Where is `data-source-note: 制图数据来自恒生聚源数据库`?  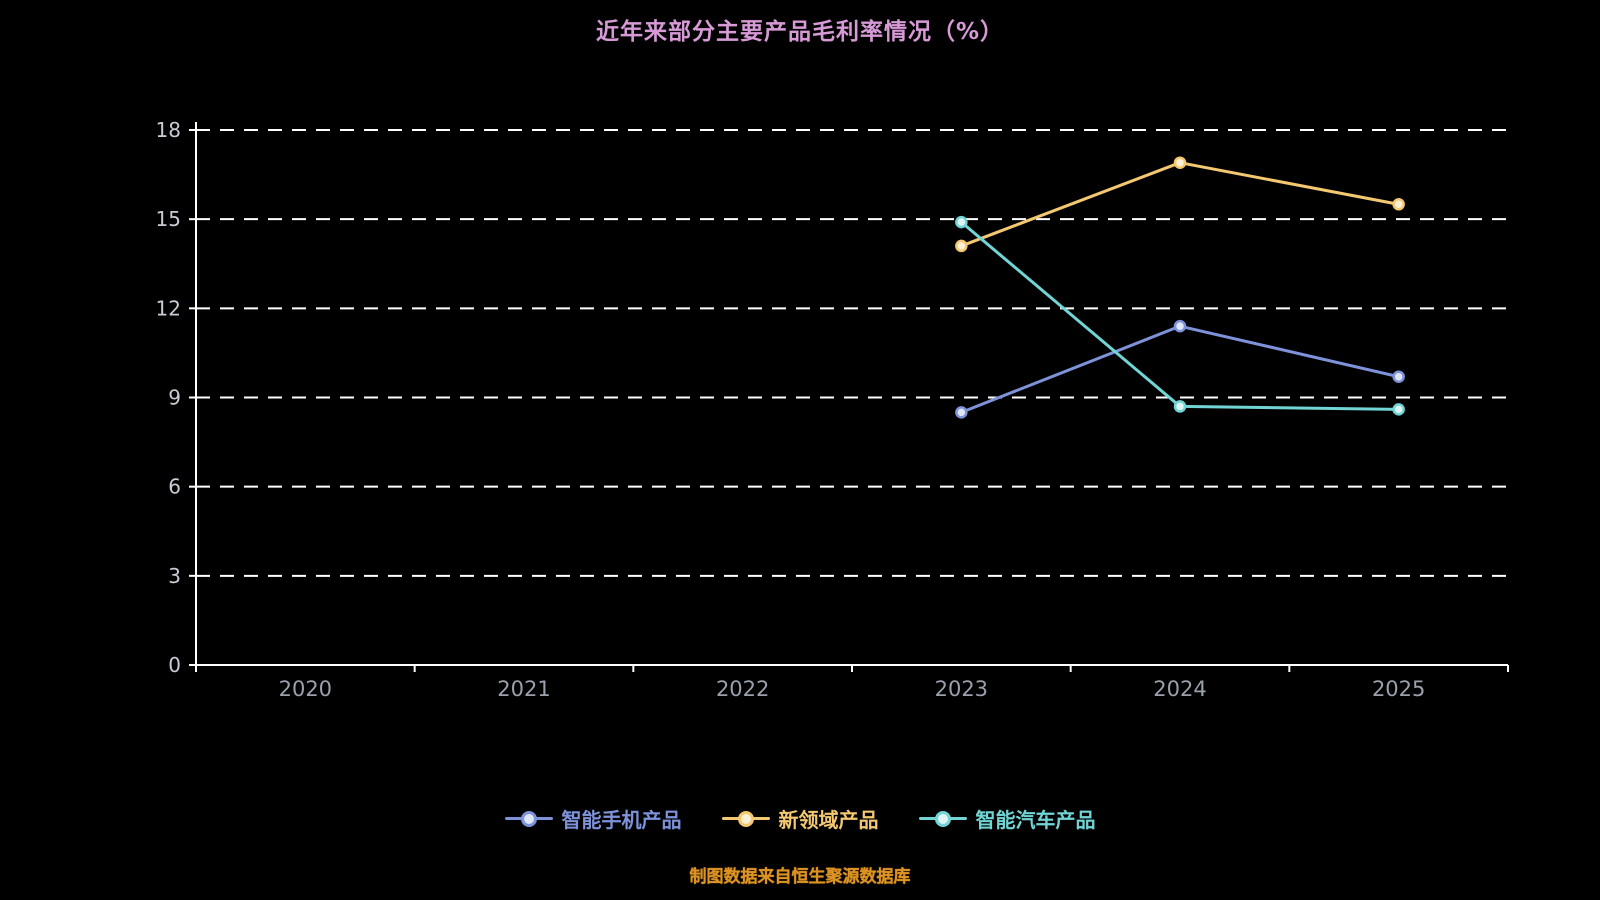 data-source-note: 制图数据来自恒生聚源数据库 is located at coordinates (800, 877).